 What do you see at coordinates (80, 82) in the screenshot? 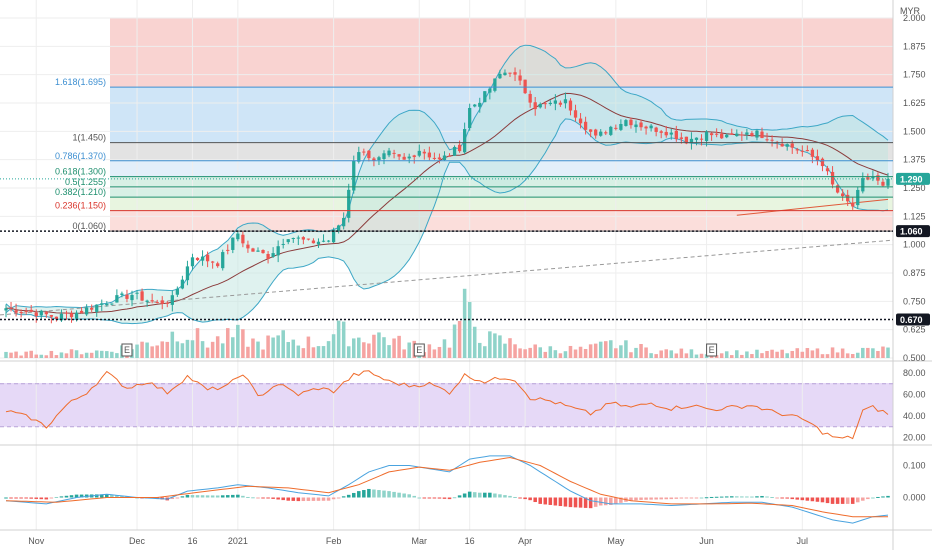
I see `fib-label-0: 1.618(1.695)` at bounding box center [80, 82].